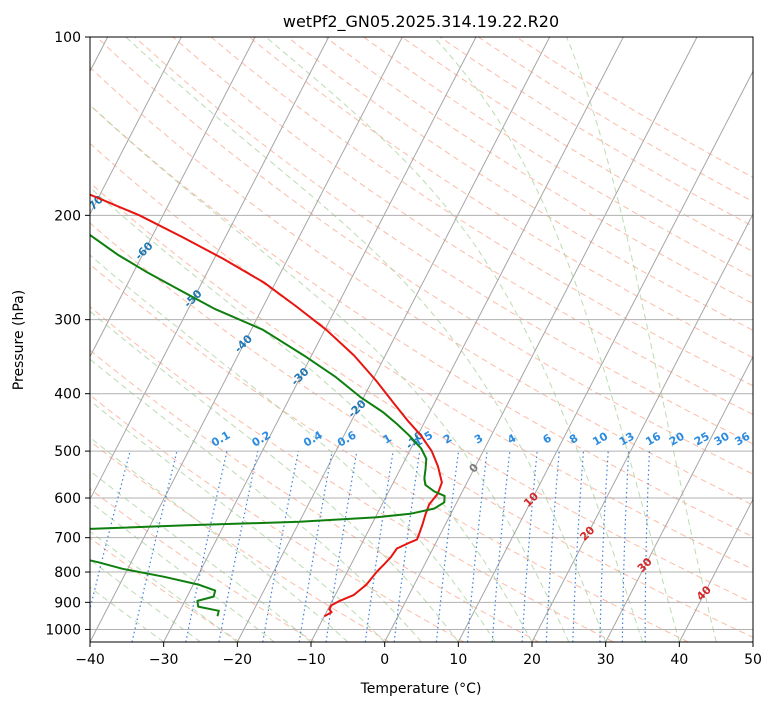  I want to click on mixing-ratio-label: 1, so click(387, 439).